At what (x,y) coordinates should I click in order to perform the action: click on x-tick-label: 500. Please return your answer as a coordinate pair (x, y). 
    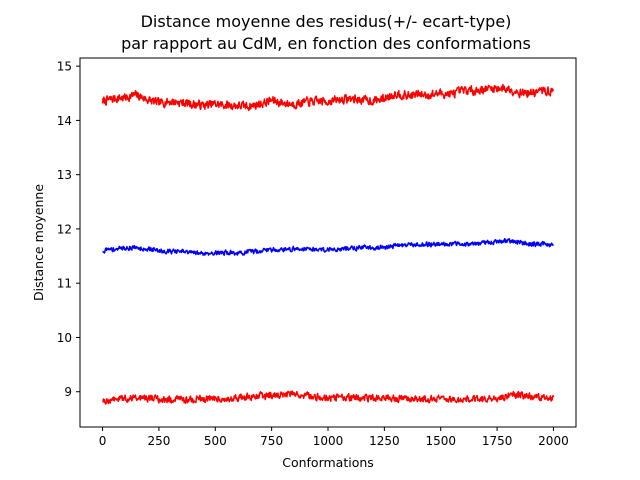
    Looking at the image, I should click on (215, 441).